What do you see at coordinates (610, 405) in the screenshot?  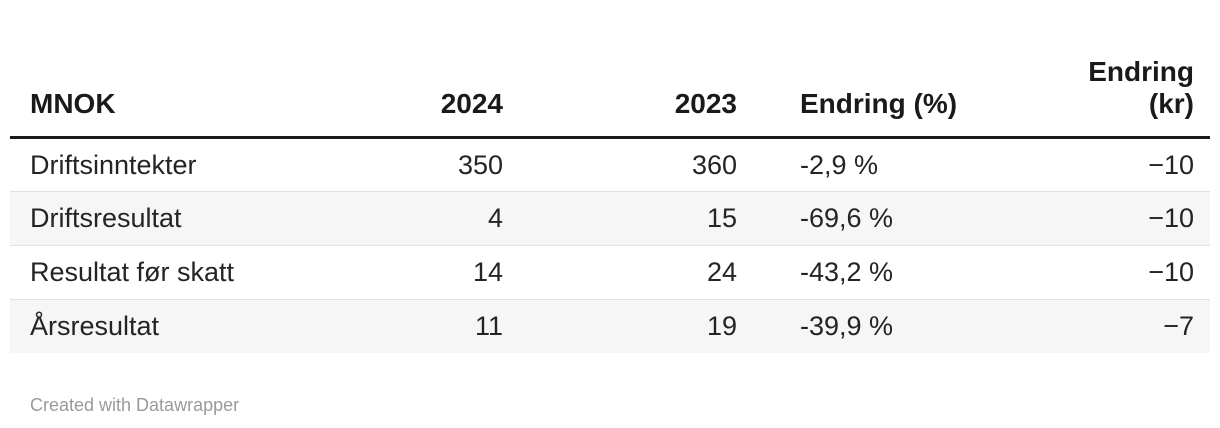 I see `footer: Created with Datawrapper` at bounding box center [610, 405].